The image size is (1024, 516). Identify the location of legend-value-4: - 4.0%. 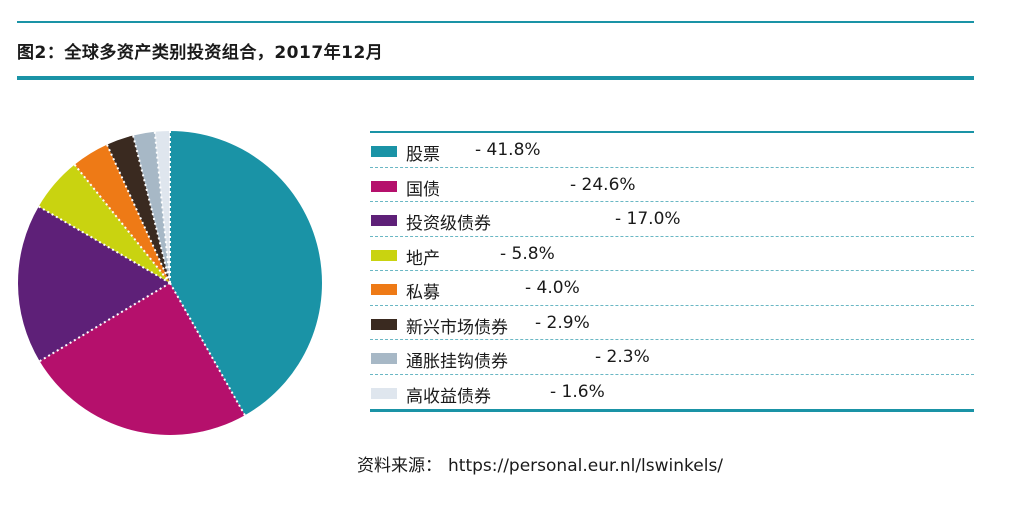
(552, 288).